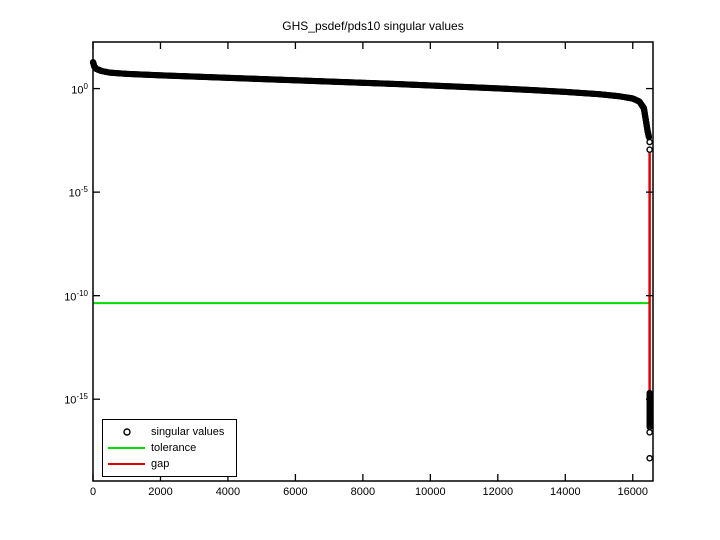 This screenshot has width=720, height=540. Describe the element at coordinates (126, 464) in the screenshot. I see `gap-line-swatch` at that location.